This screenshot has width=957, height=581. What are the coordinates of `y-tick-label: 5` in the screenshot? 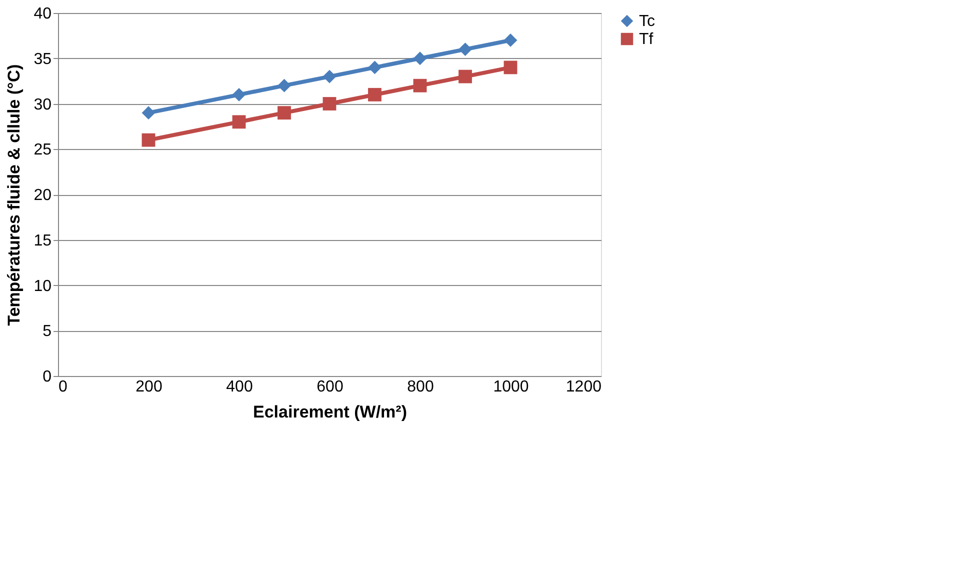 It's located at (47, 331).